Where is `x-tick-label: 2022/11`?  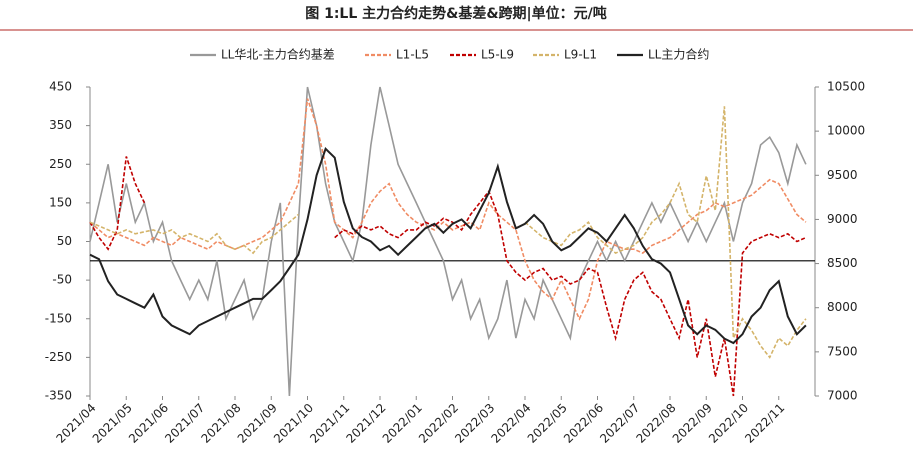
x-tick-label: 2022/11 is located at coordinates (764, 423).